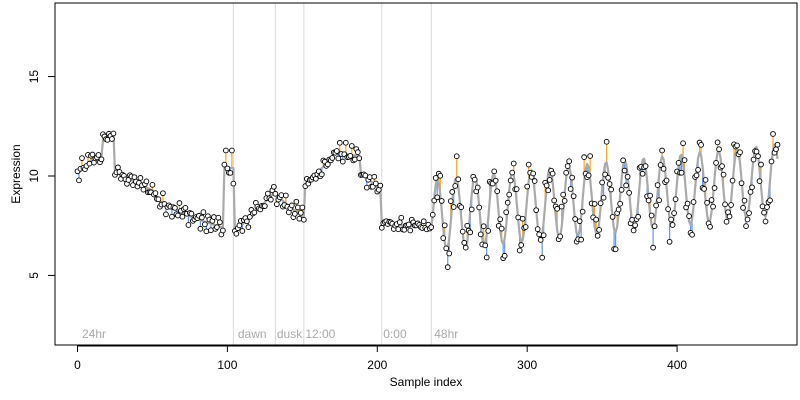  What do you see at coordinates (426, 382) in the screenshot?
I see `x-axis-title: Sample index` at bounding box center [426, 382].